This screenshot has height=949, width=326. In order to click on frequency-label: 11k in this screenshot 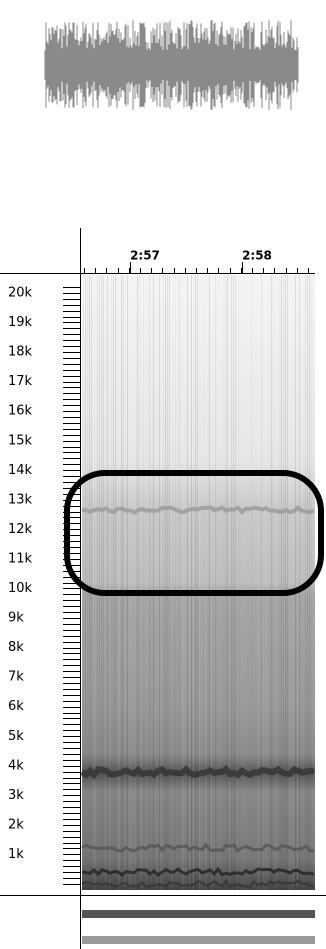, I will do `click(20, 558)`.